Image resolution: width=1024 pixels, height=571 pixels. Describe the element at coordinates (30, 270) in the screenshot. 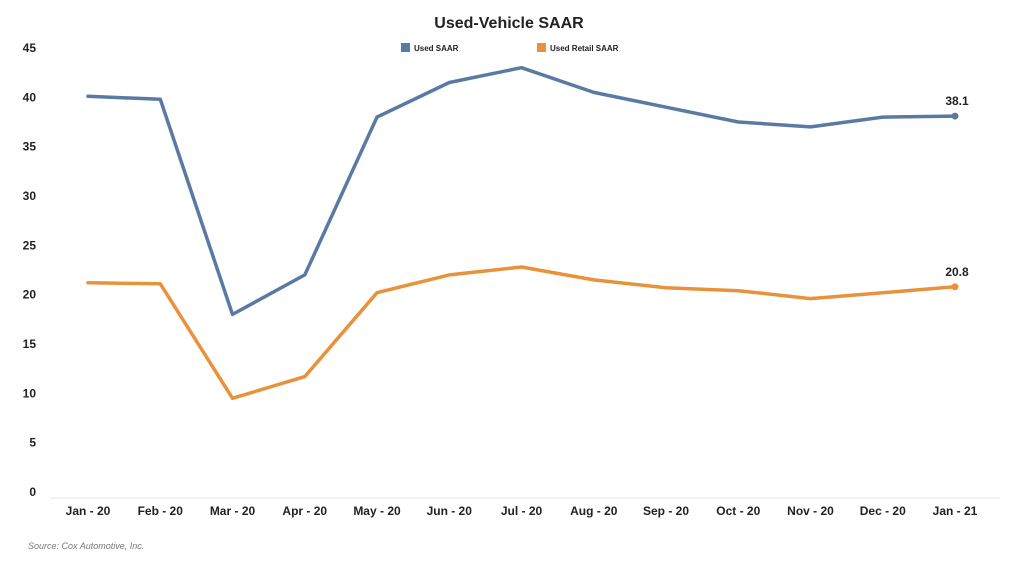

I see `y-axis: 0 5 10 15 20 25 30 35 40 45` at that location.